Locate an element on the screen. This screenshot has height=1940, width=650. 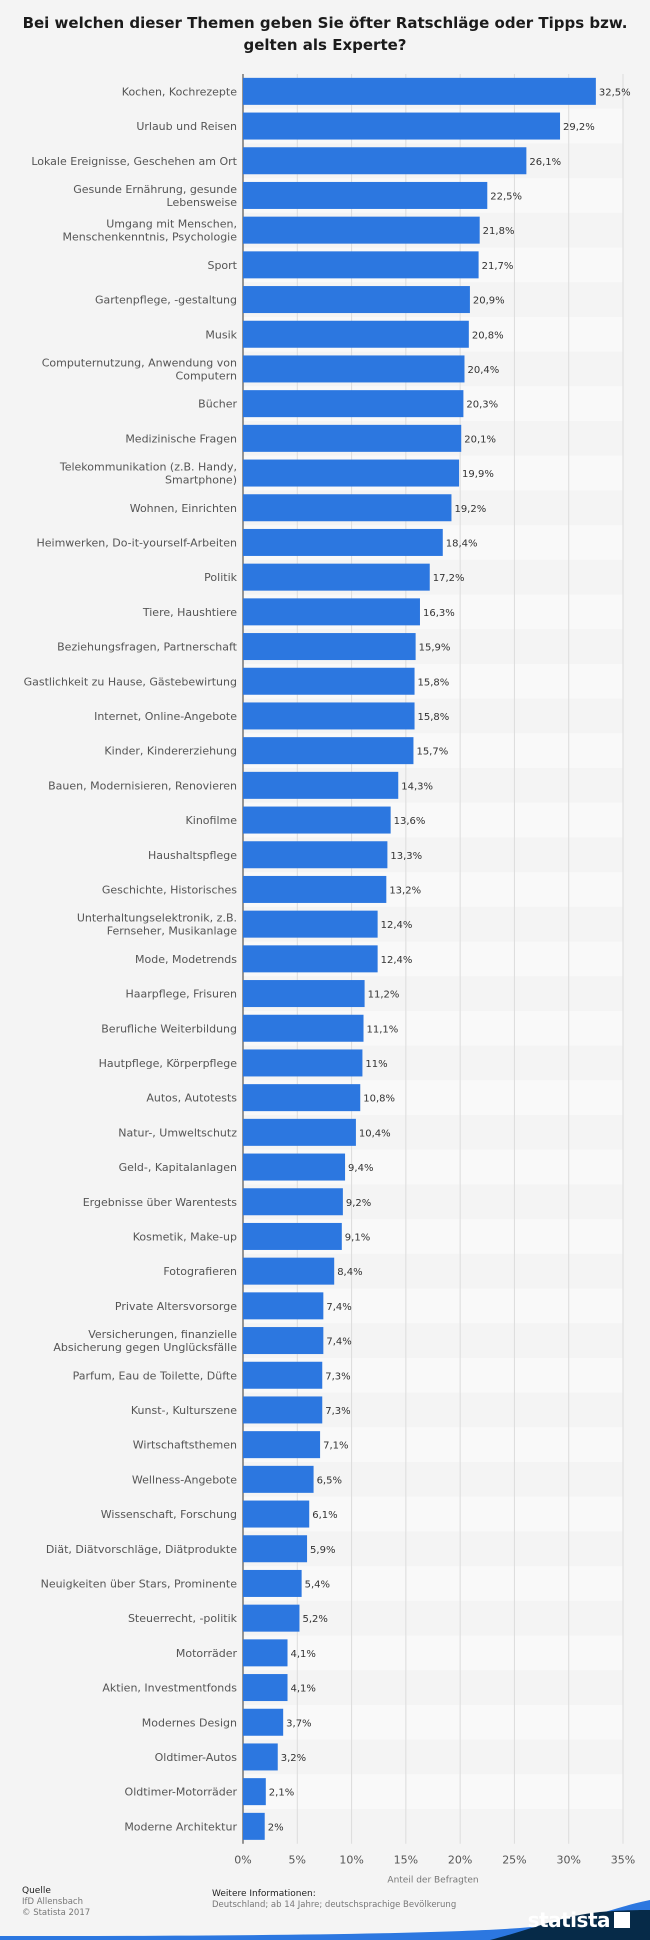
value-label: 29,2% is located at coordinates (579, 127).